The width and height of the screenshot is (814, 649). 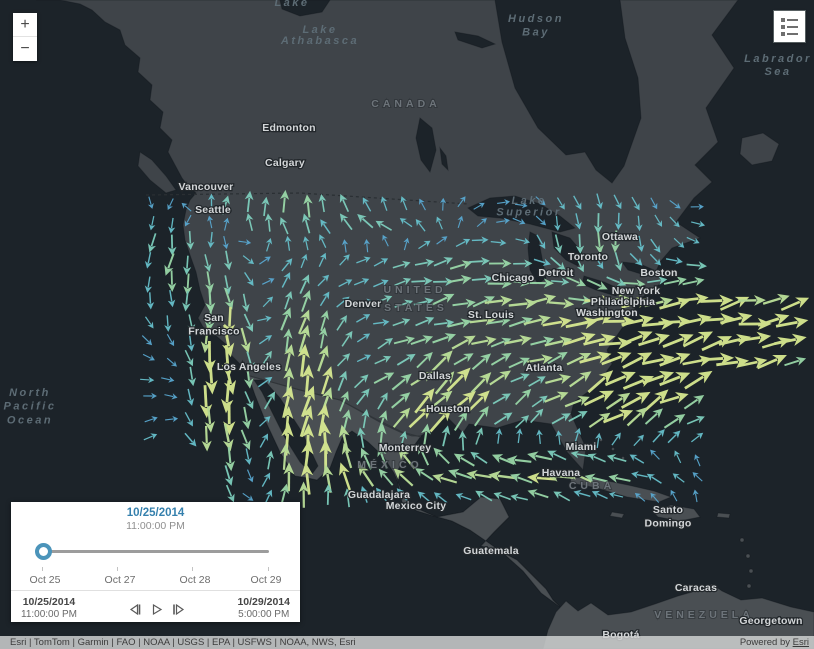 What do you see at coordinates (135, 609) in the screenshot?
I see `step-back-button` at bounding box center [135, 609].